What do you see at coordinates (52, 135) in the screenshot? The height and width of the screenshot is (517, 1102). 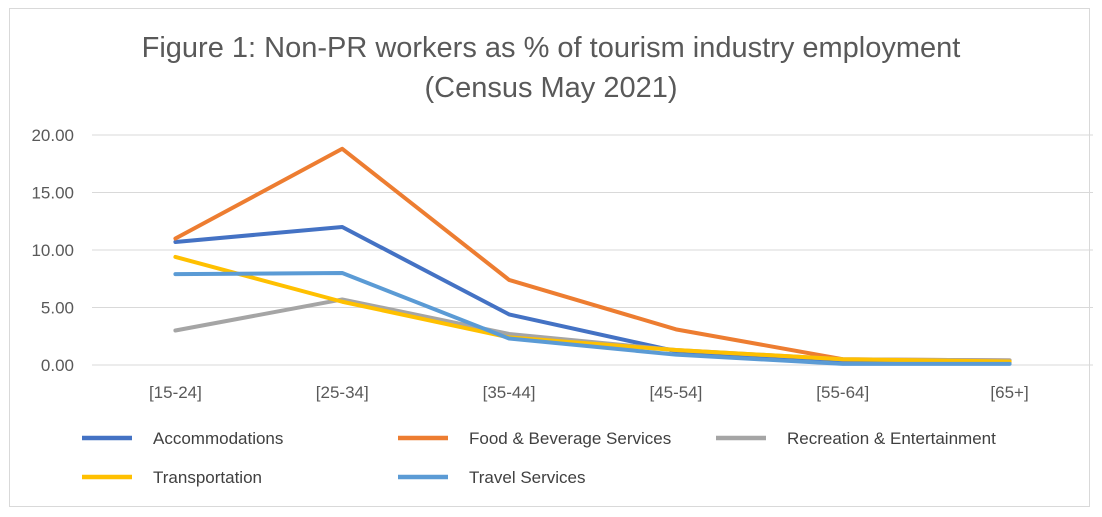 I see `y-tick-label: 20.00` at bounding box center [52, 135].